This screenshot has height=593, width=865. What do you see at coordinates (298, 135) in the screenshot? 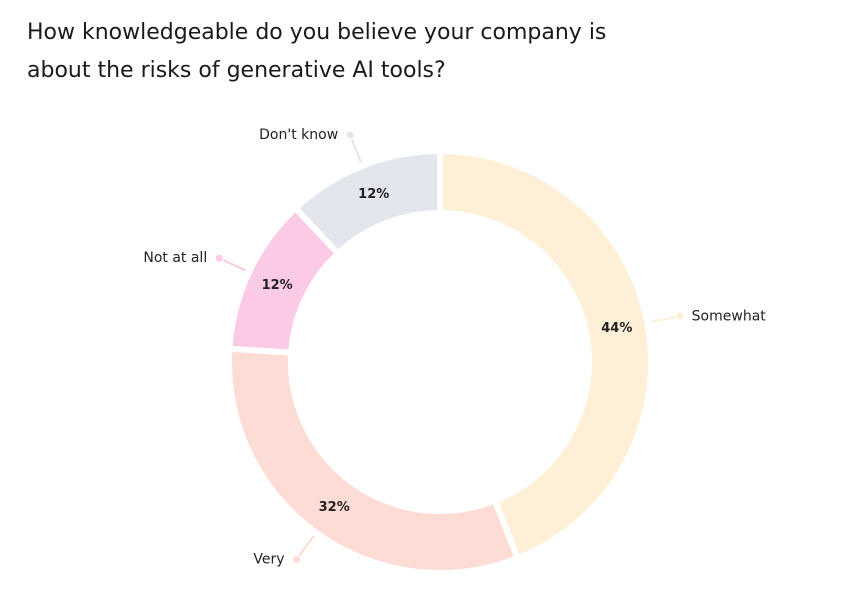
I see `category-label: Don't know` at bounding box center [298, 135].